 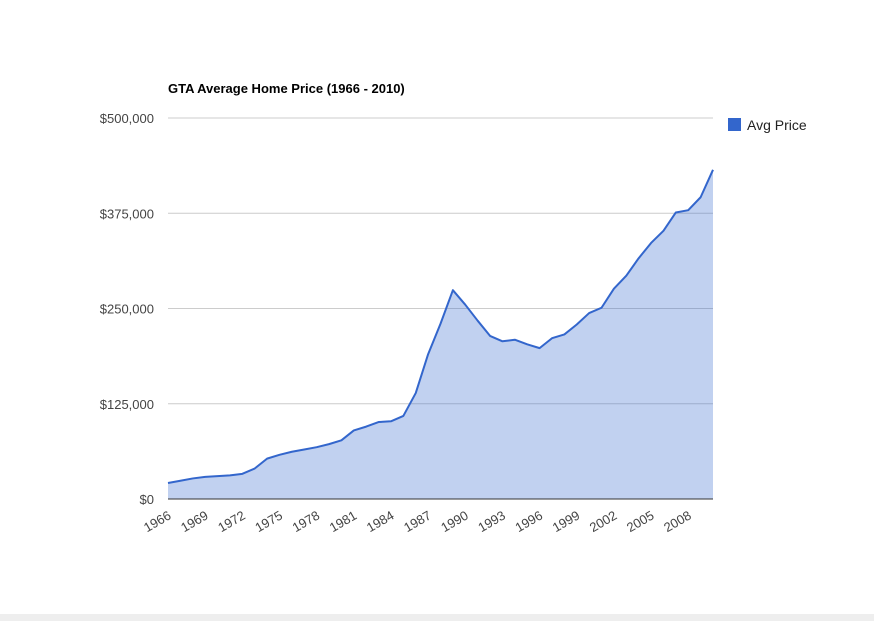 What do you see at coordinates (640, 521) in the screenshot?
I see `x-tick-label: 2005` at bounding box center [640, 521].